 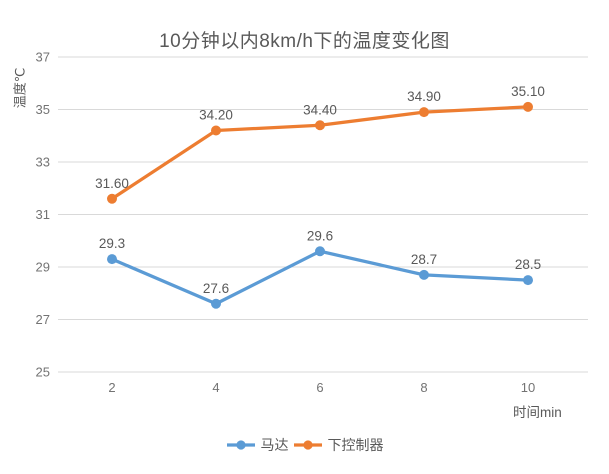 I want to click on legend-item-lower-controller: 下控制器, so click(x=338, y=445).